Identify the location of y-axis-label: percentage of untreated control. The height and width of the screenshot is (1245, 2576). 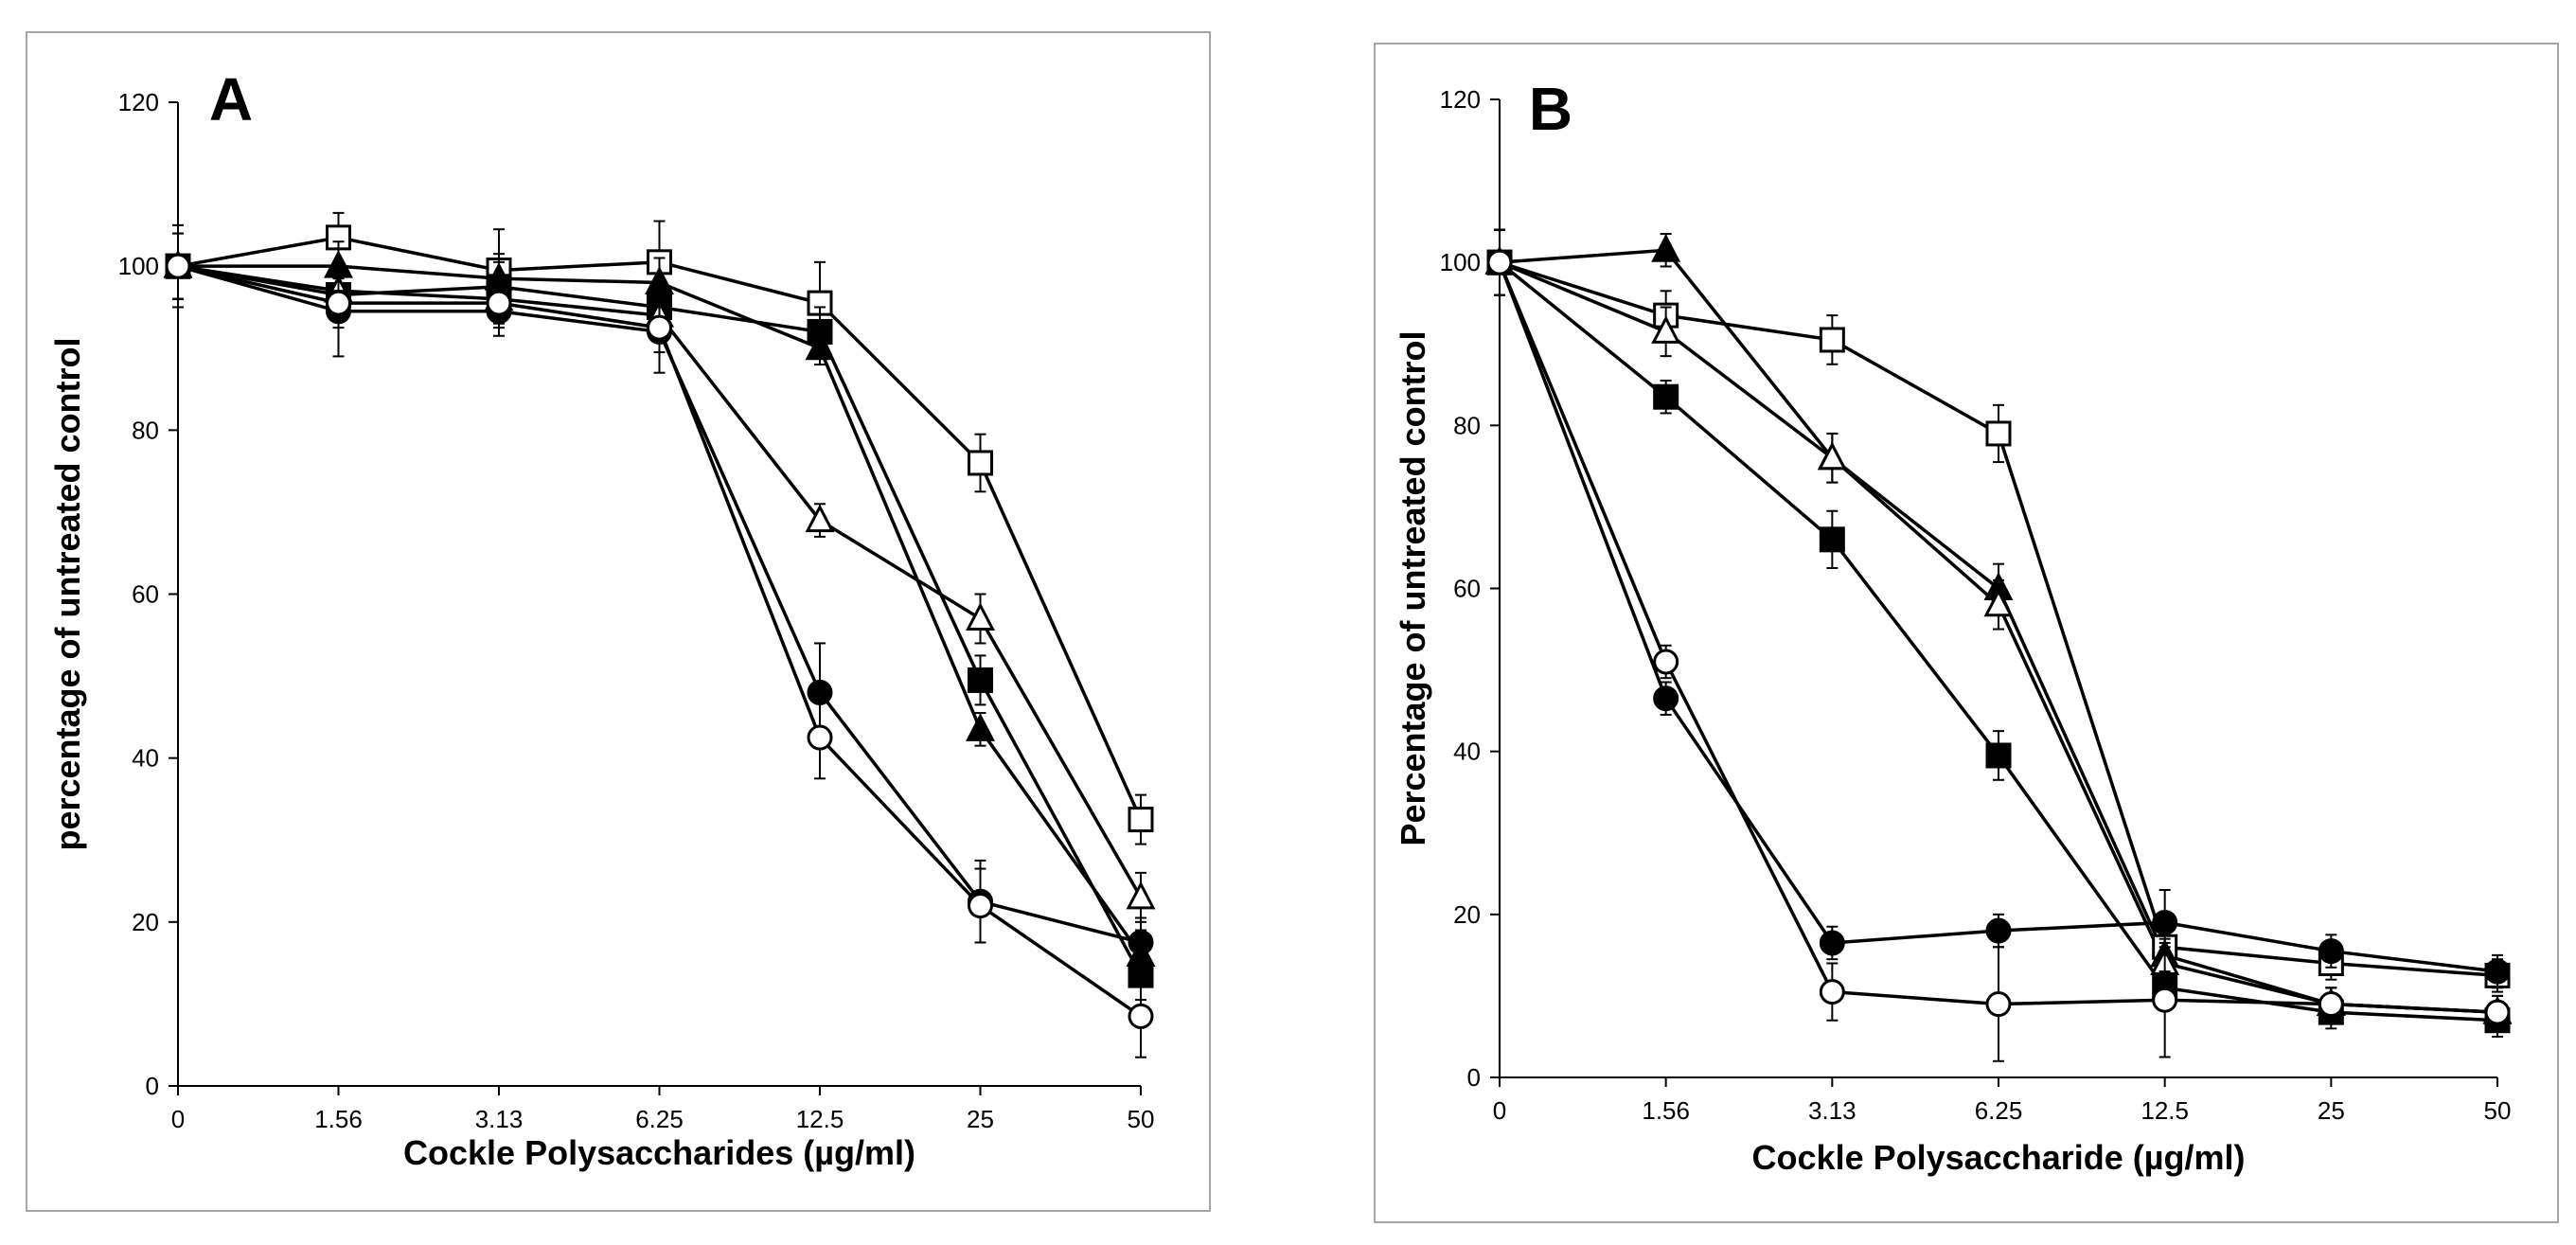
(67, 593).